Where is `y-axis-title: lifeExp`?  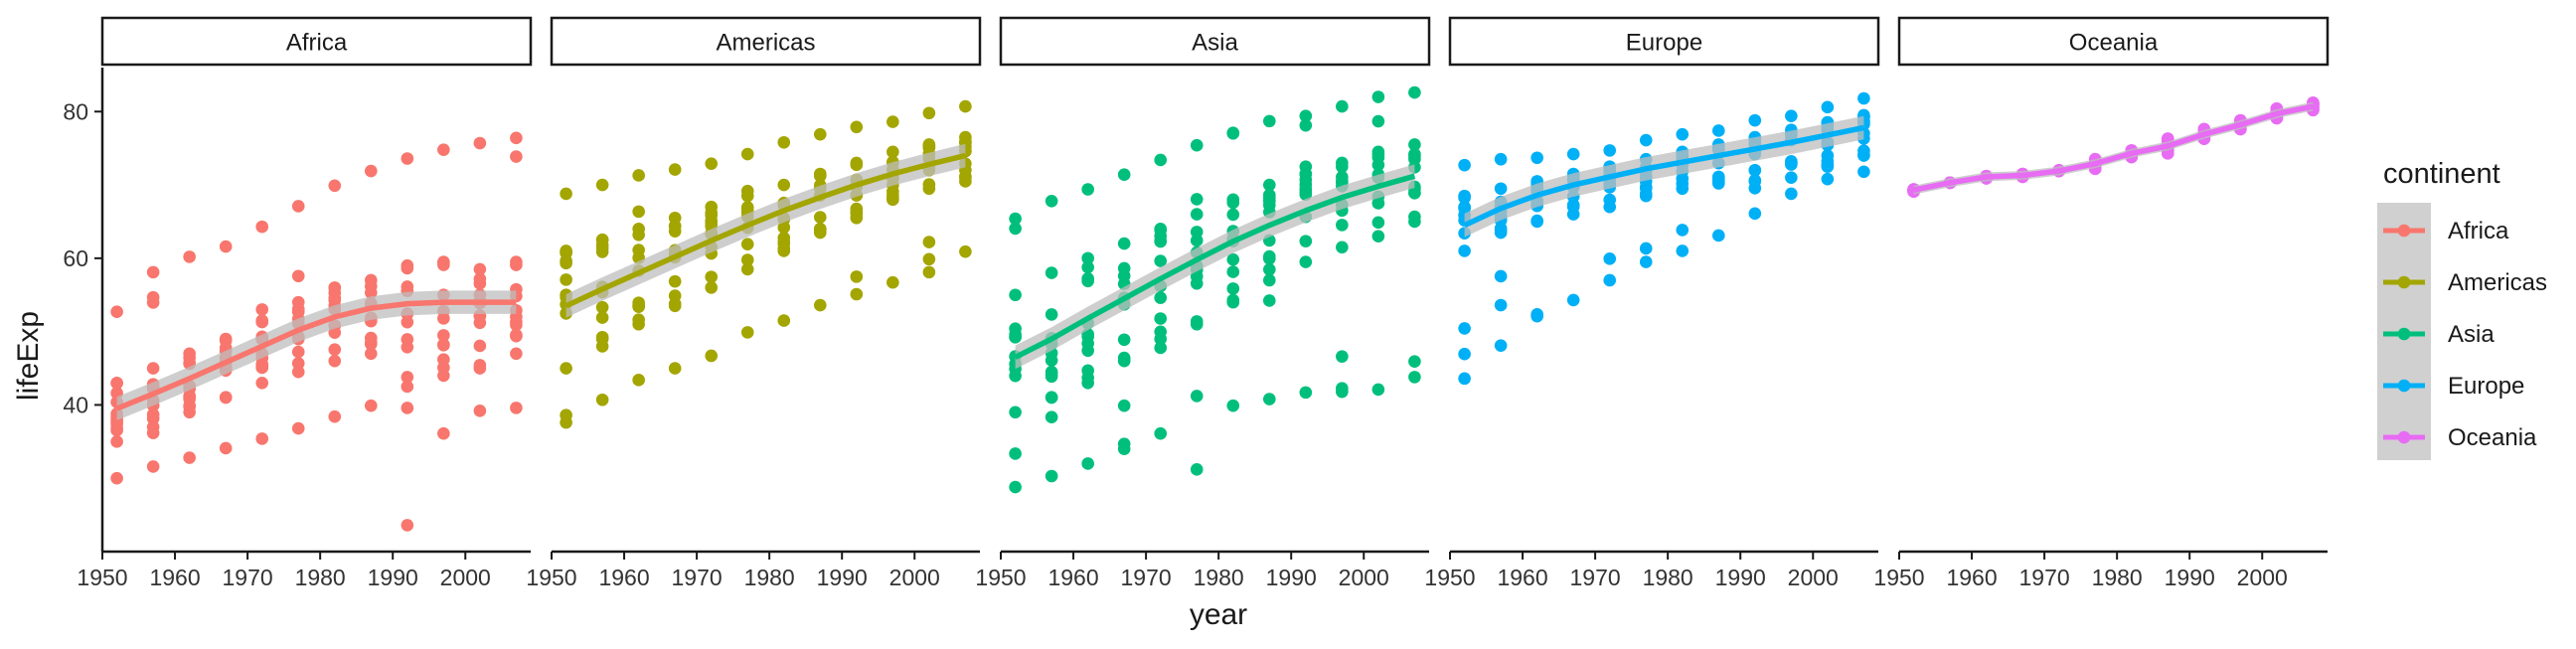
y-axis-title: lifeExp is located at coordinates (28, 356).